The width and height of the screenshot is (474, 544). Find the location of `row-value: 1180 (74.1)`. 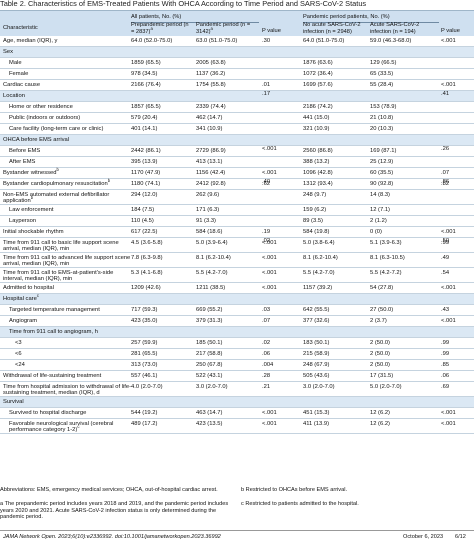

row-value: 1180 (74.1) is located at coordinates (146, 183).